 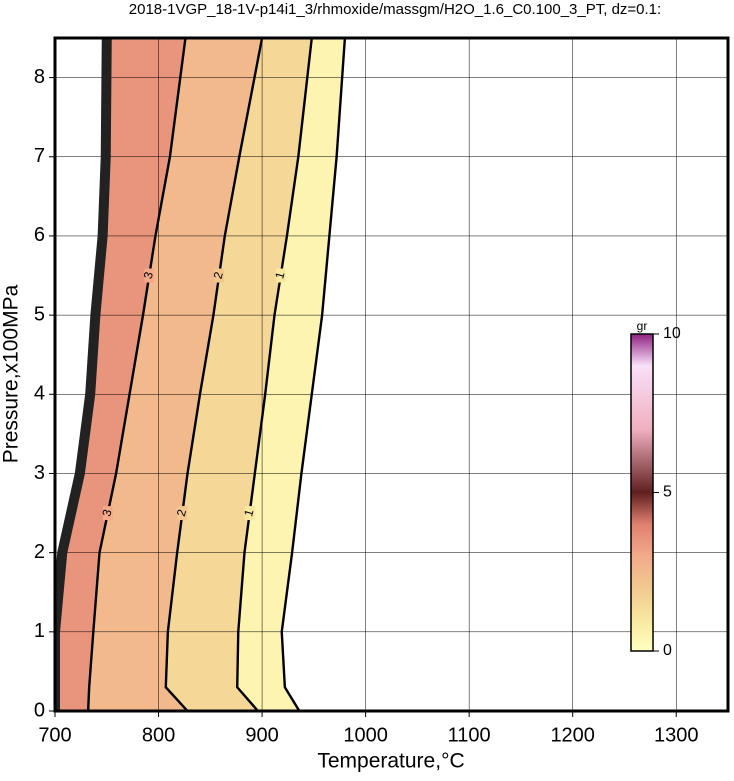 I want to click on y-tick-label: 8, so click(x=39, y=77).